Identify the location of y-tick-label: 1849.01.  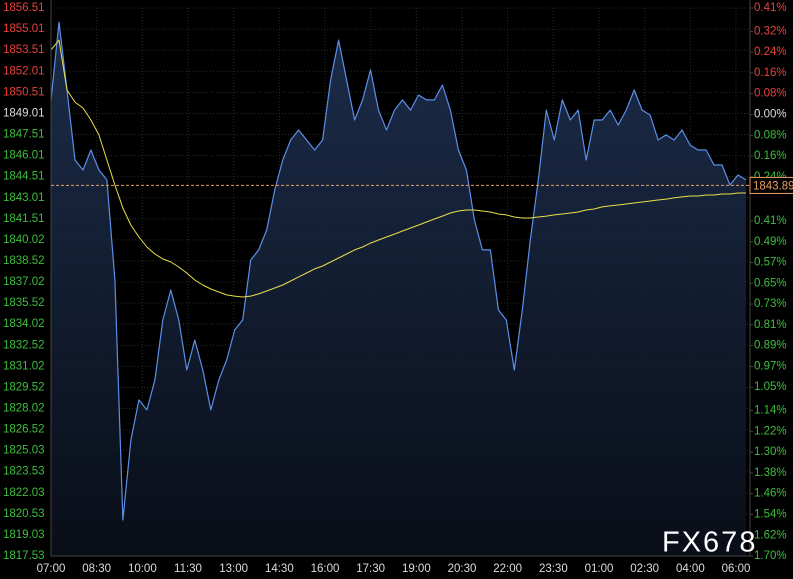
(24, 113).